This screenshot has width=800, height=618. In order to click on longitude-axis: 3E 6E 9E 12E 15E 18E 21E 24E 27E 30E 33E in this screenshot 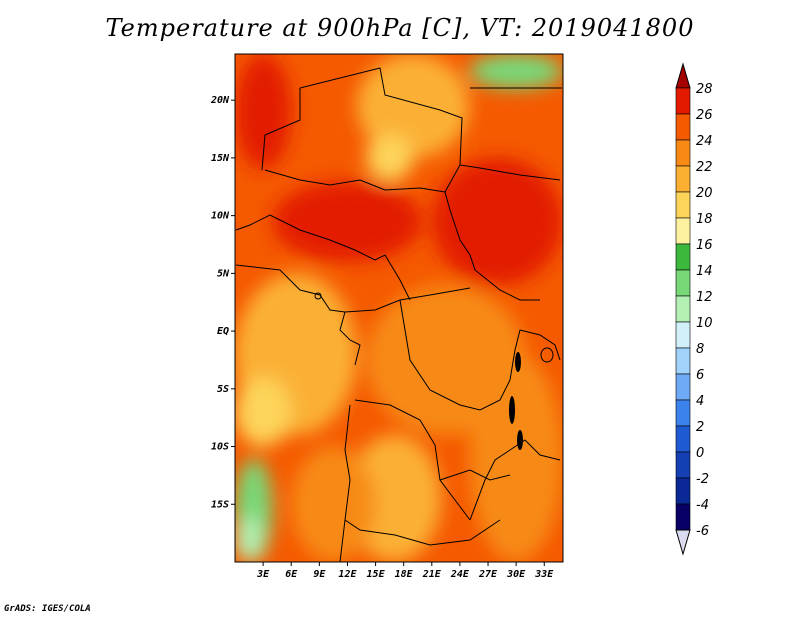, I will do `click(405, 571)`.